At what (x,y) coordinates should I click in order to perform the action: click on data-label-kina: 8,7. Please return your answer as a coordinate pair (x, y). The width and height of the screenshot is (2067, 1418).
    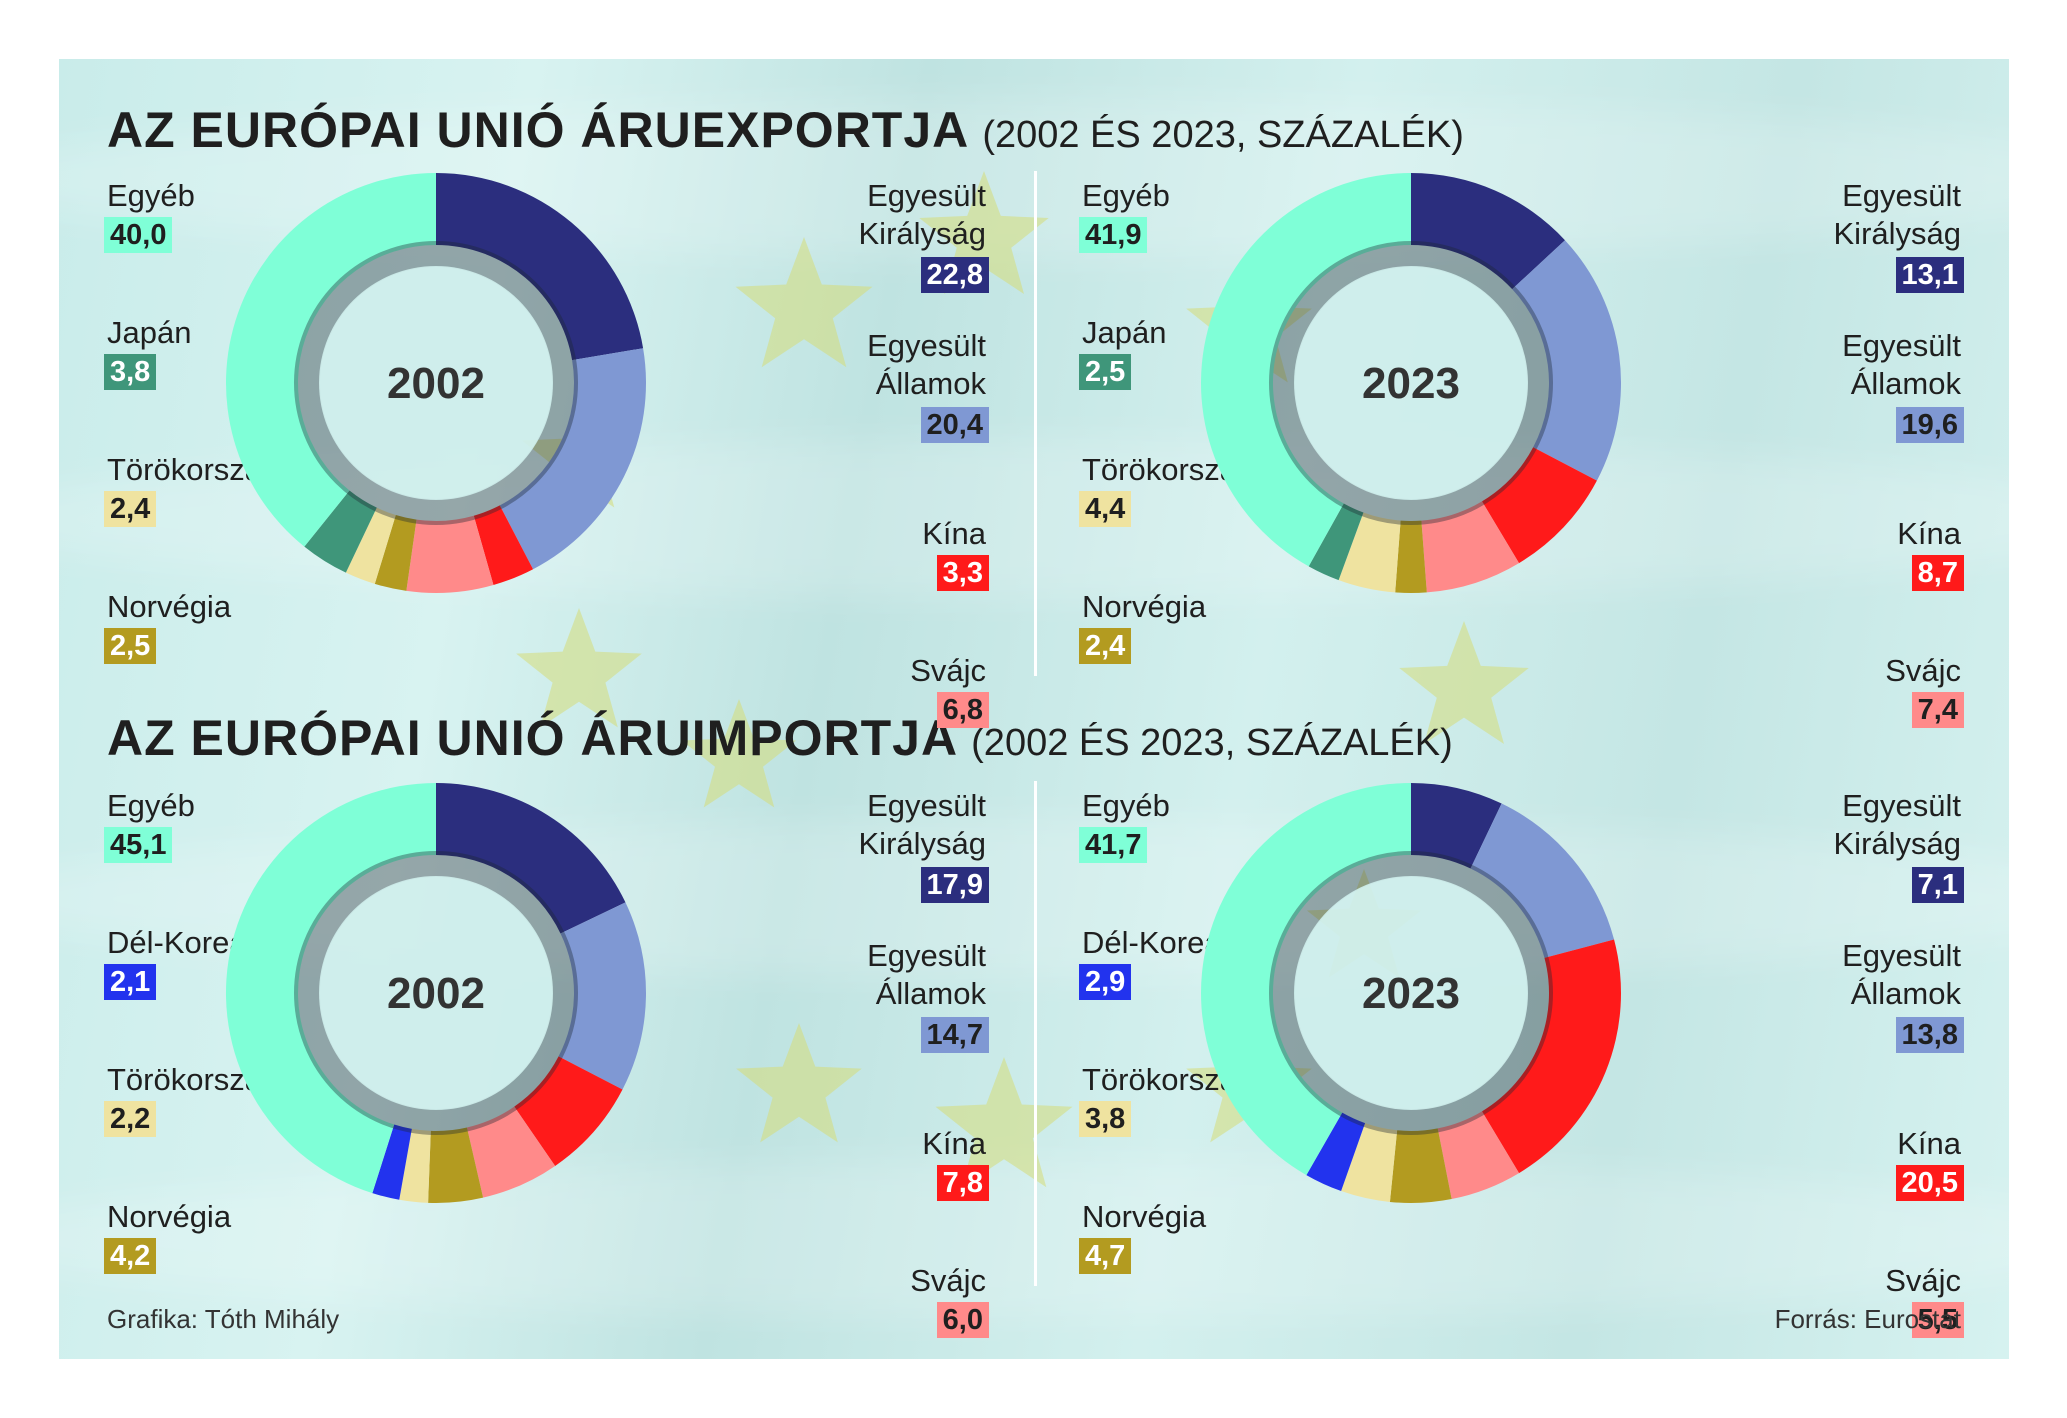
    Looking at the image, I should click on (1937, 573).